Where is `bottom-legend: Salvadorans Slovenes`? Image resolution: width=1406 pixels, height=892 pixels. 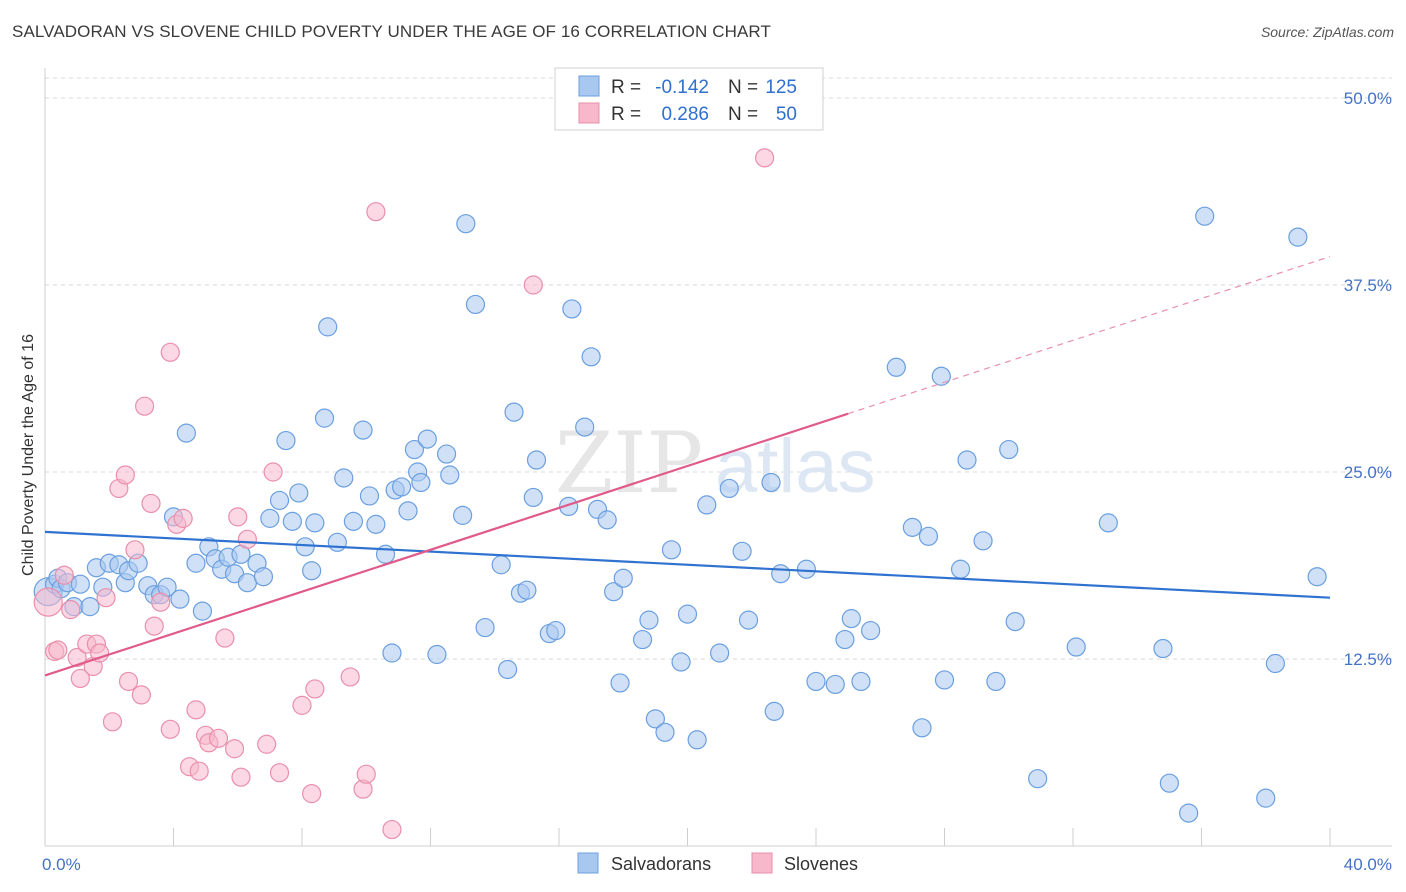 bottom-legend: Salvadorans Slovenes is located at coordinates (717, 863).